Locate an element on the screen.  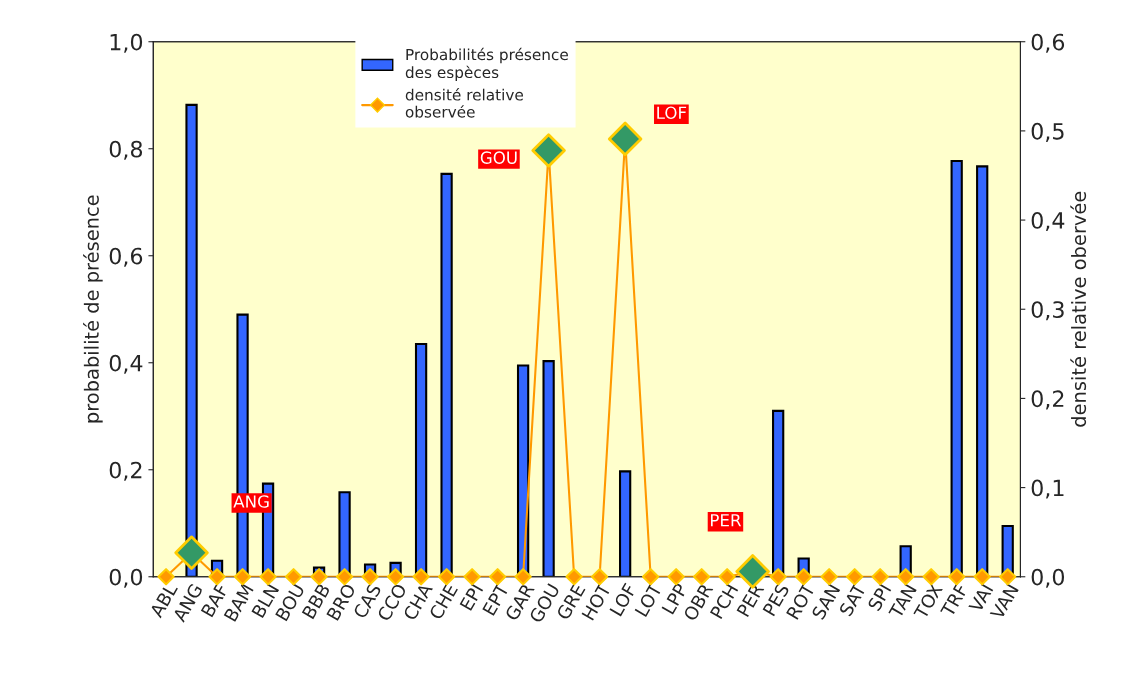
y-tick-label: 0,2 is located at coordinates (125, 471).